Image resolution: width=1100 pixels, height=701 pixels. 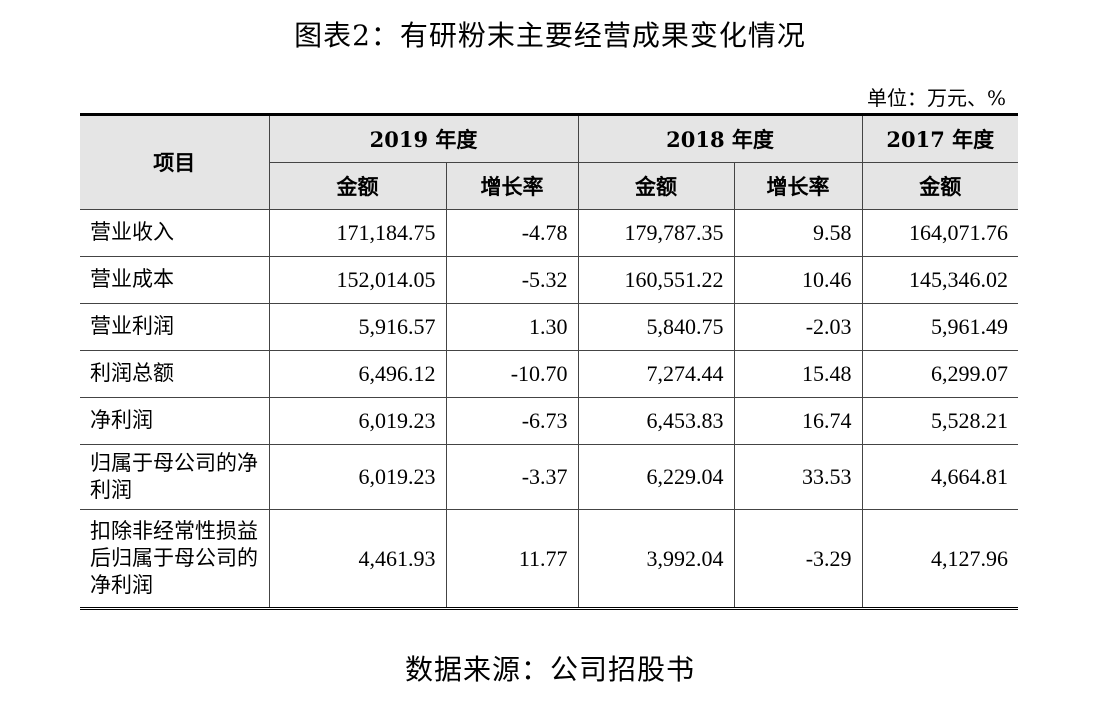 I want to click on growth-2018: 33.53, so click(x=798, y=477).